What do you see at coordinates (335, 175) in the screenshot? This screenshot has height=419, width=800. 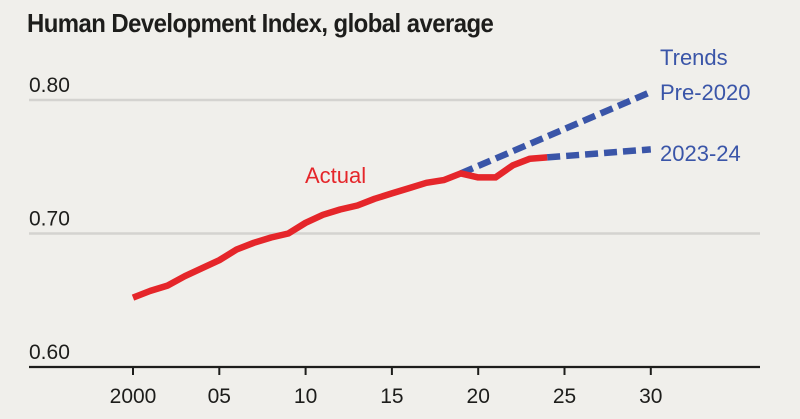 I see `actual-label: Actual` at bounding box center [335, 175].